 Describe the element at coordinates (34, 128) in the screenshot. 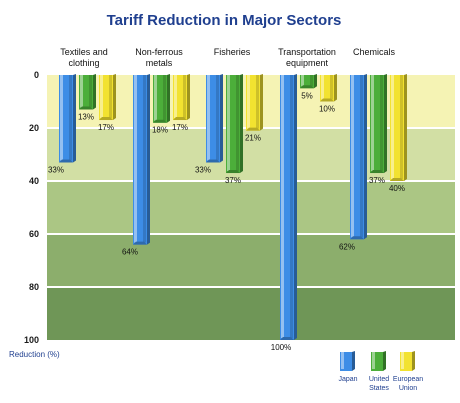

I see `y-tick-20: 20` at that location.